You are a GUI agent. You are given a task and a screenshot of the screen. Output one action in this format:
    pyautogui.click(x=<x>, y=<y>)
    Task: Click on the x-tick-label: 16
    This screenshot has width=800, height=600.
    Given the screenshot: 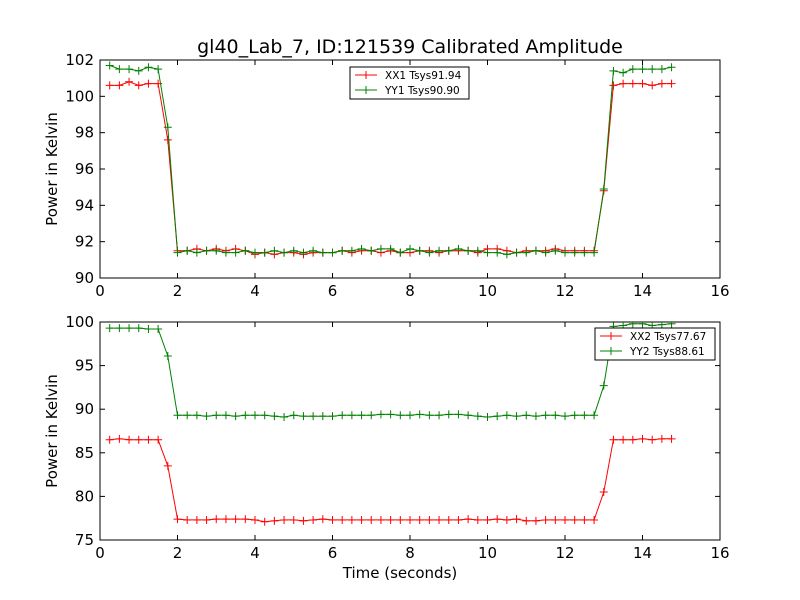 What is the action you would take?
    pyautogui.click(x=719, y=291)
    